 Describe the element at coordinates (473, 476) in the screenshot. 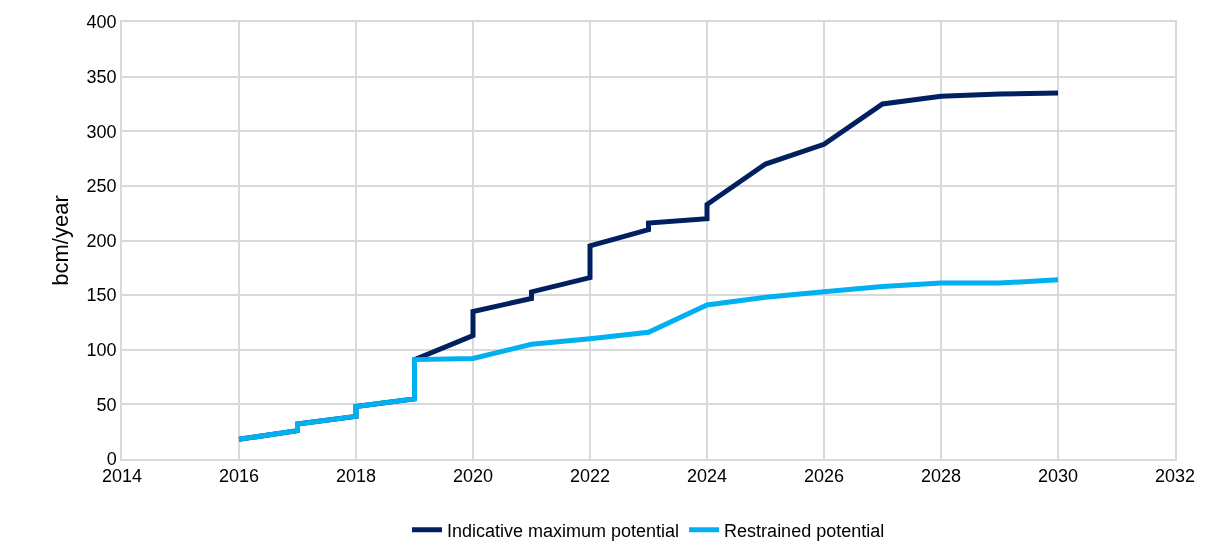

I see `x-tick-label: 2020` at that location.